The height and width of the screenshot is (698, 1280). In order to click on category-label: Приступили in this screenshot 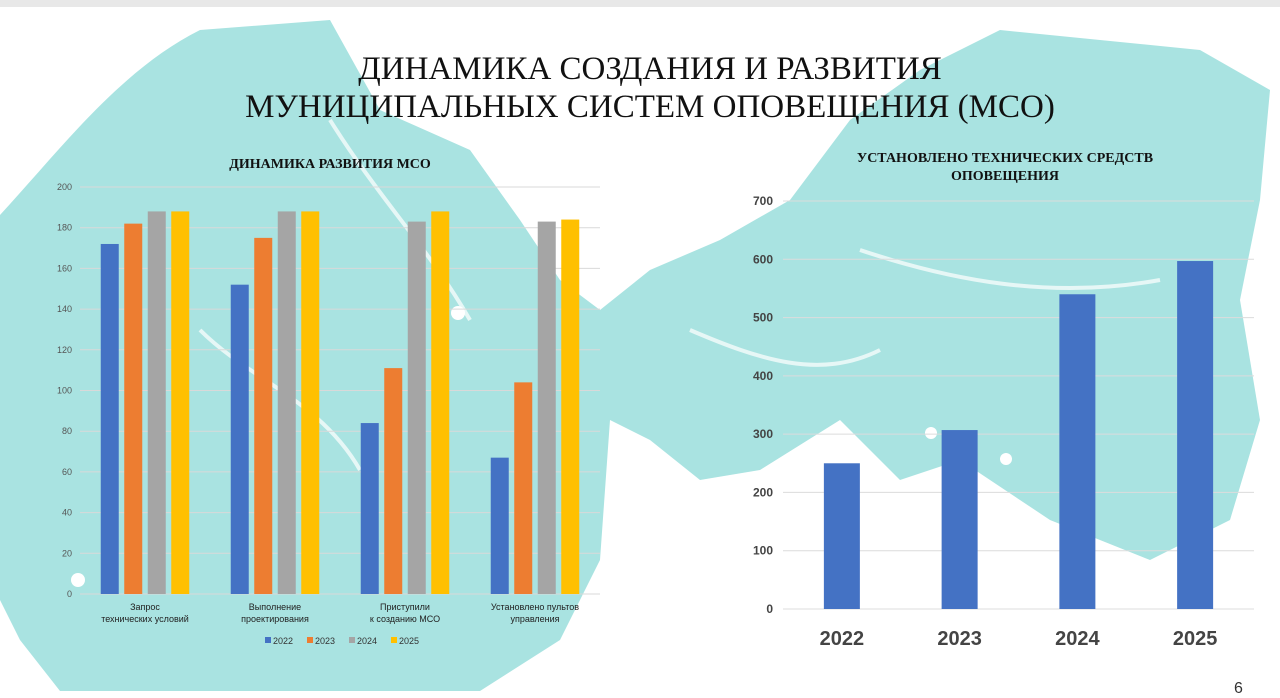, I will do `click(405, 607)`.